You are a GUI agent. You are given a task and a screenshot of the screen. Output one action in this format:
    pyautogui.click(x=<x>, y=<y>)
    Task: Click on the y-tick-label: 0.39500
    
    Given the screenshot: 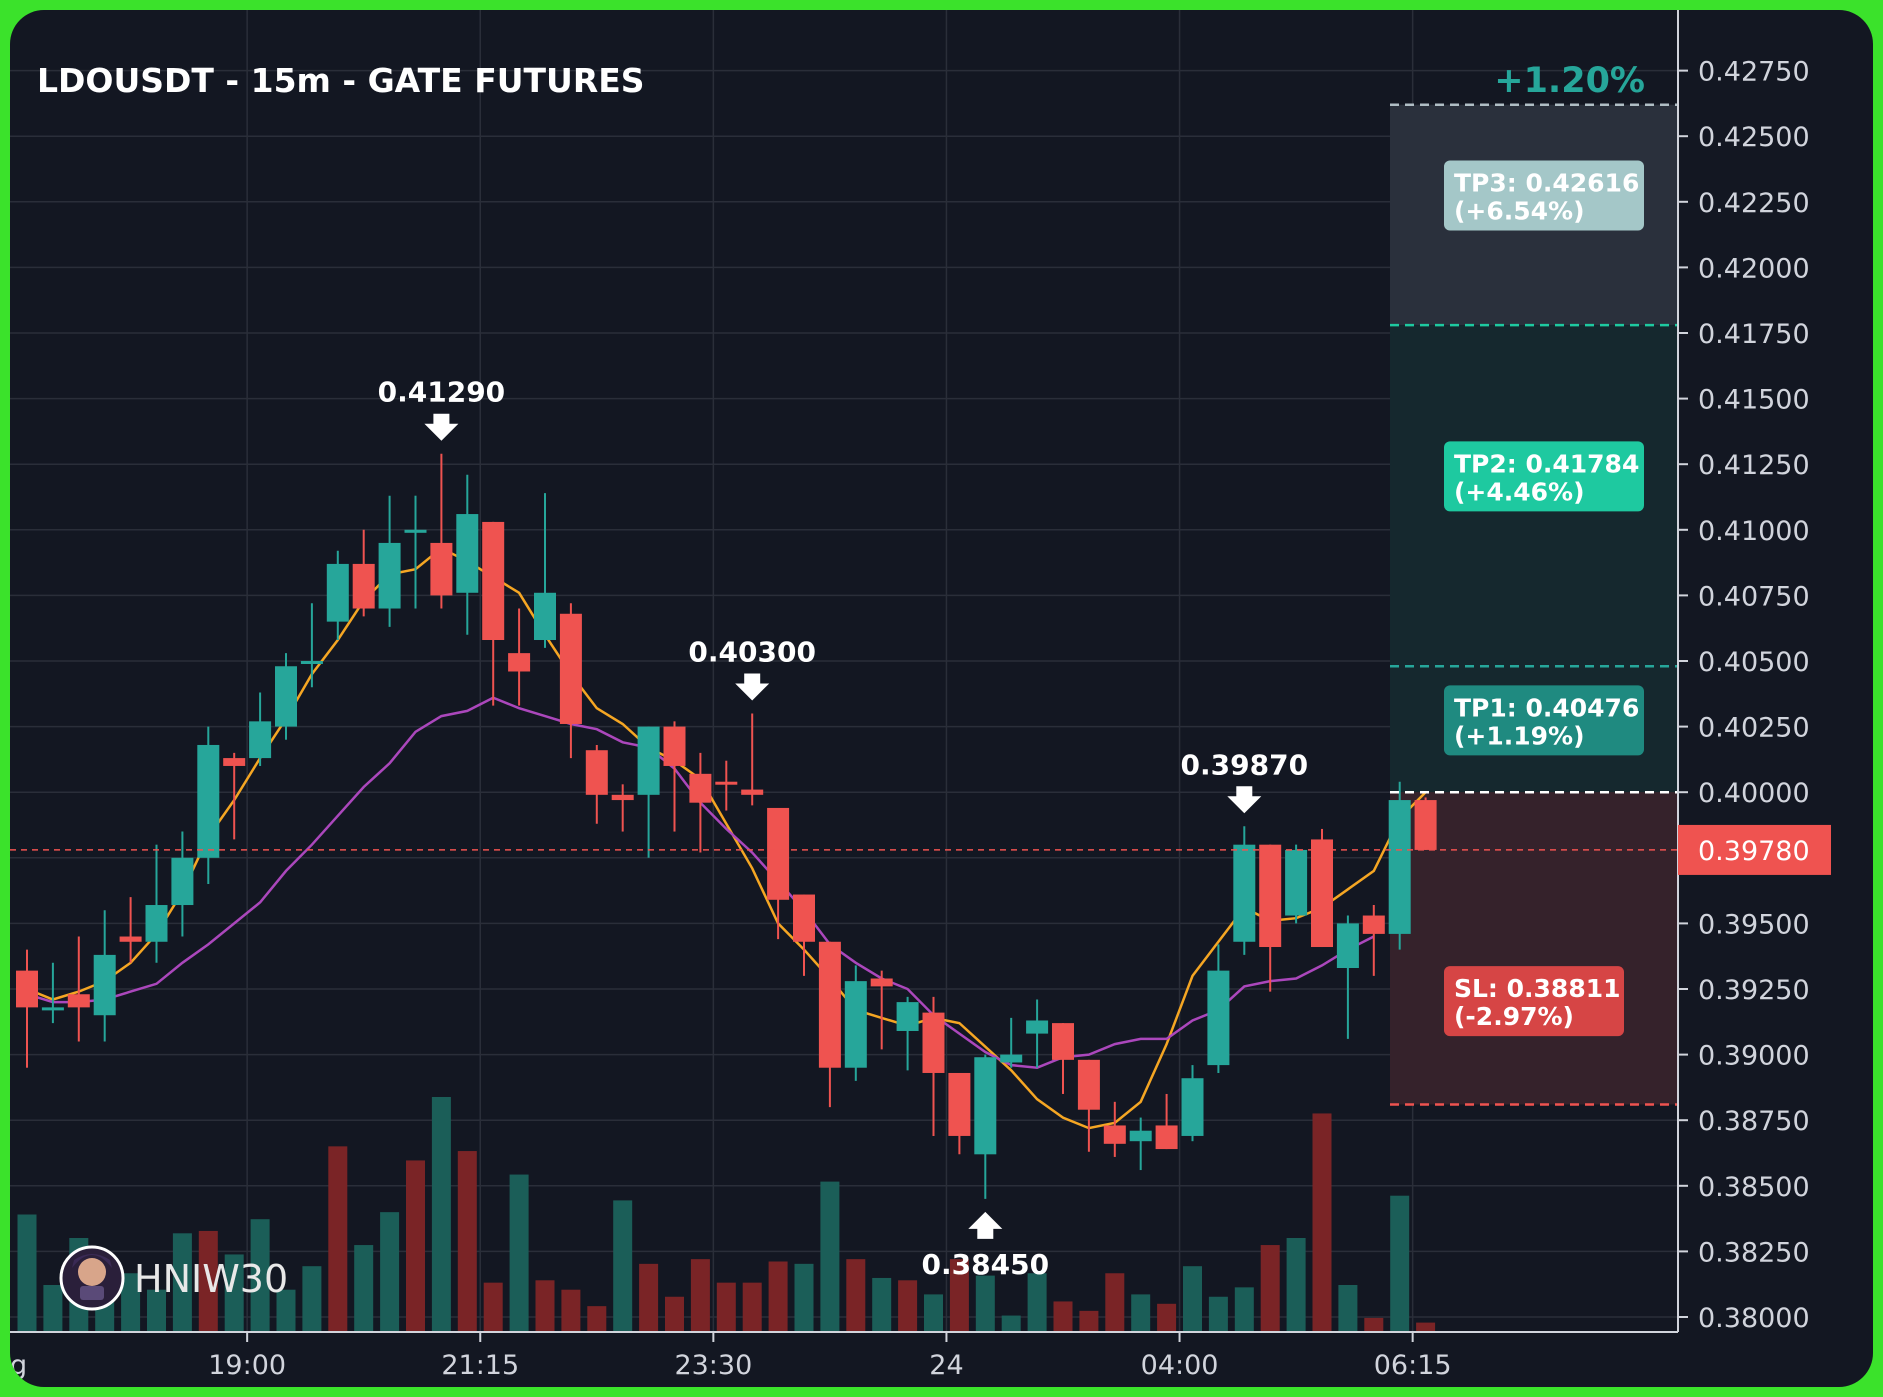 What is the action you would take?
    pyautogui.click(x=1754, y=924)
    